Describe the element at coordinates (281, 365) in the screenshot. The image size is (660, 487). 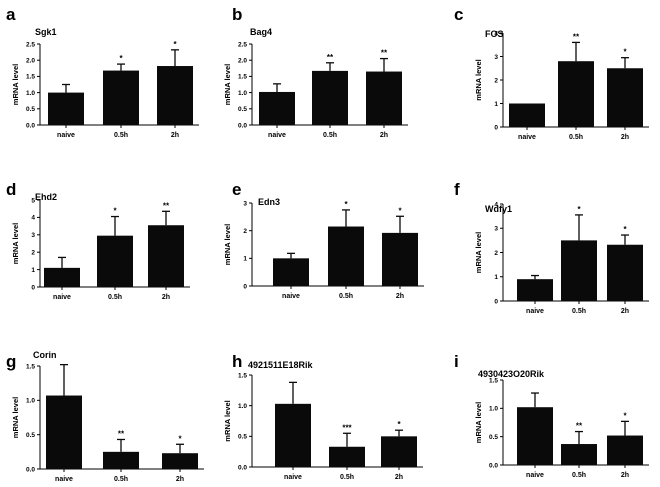
I see `chart-title: 4921511E18Rik` at that location.